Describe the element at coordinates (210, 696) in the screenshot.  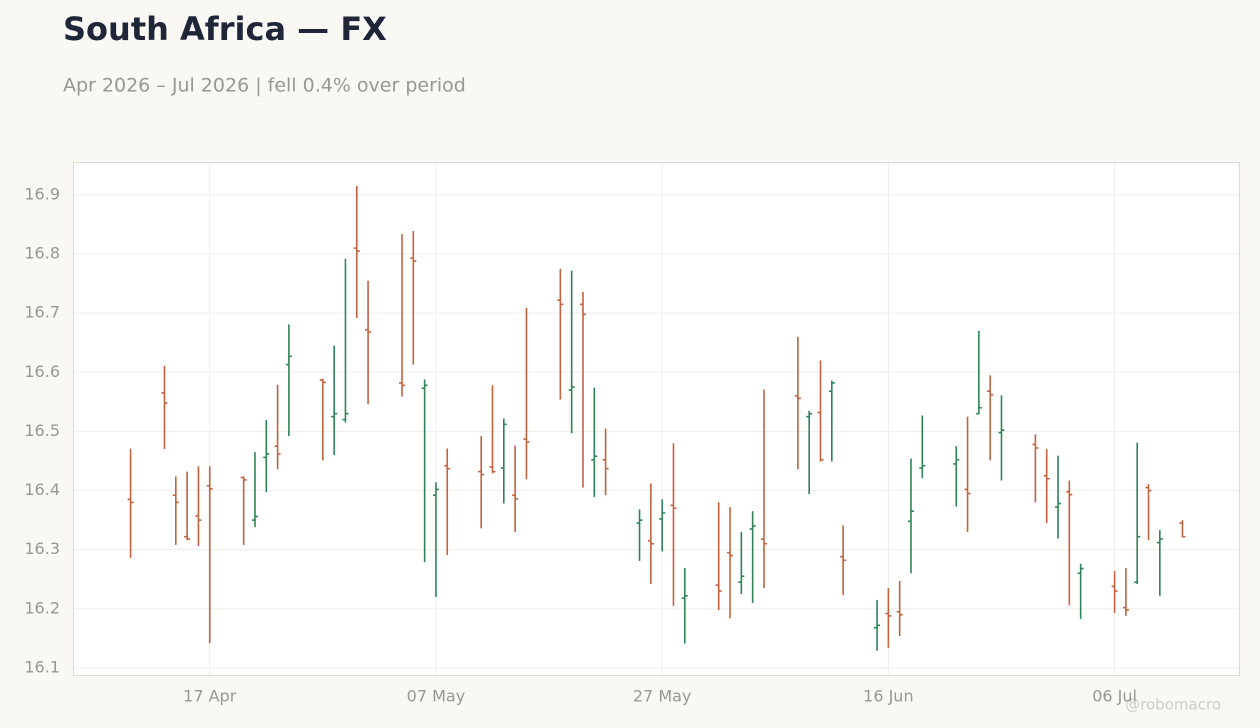
I see `x-tick-label: 17 Apr` at that location.